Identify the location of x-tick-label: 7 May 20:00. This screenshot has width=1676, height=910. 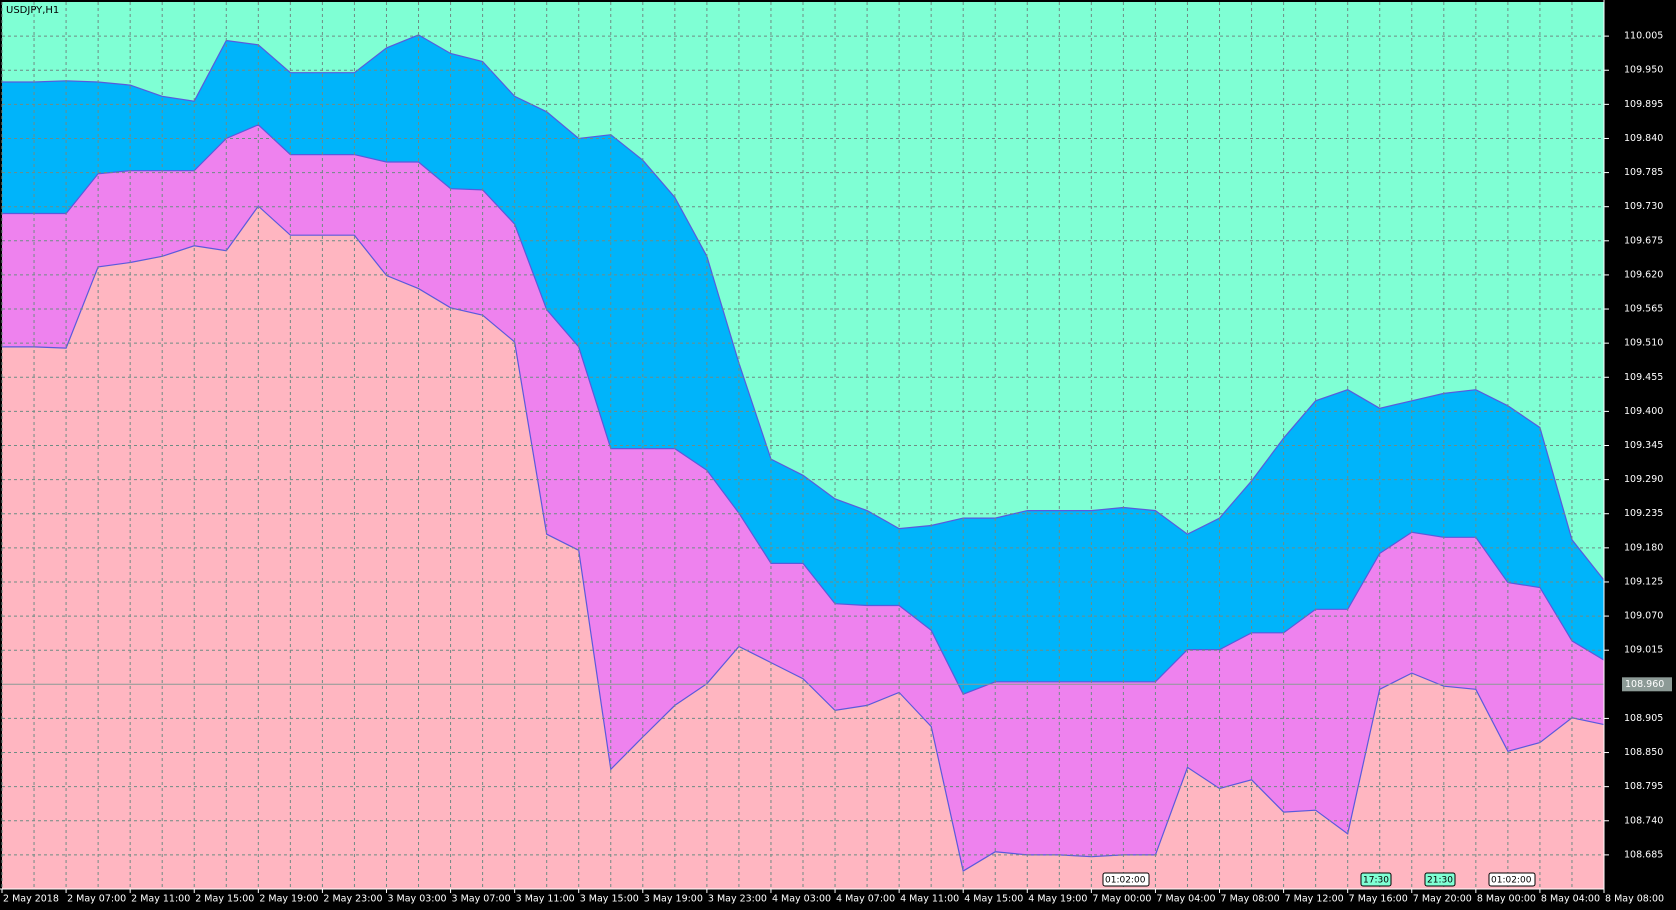
(1442, 899).